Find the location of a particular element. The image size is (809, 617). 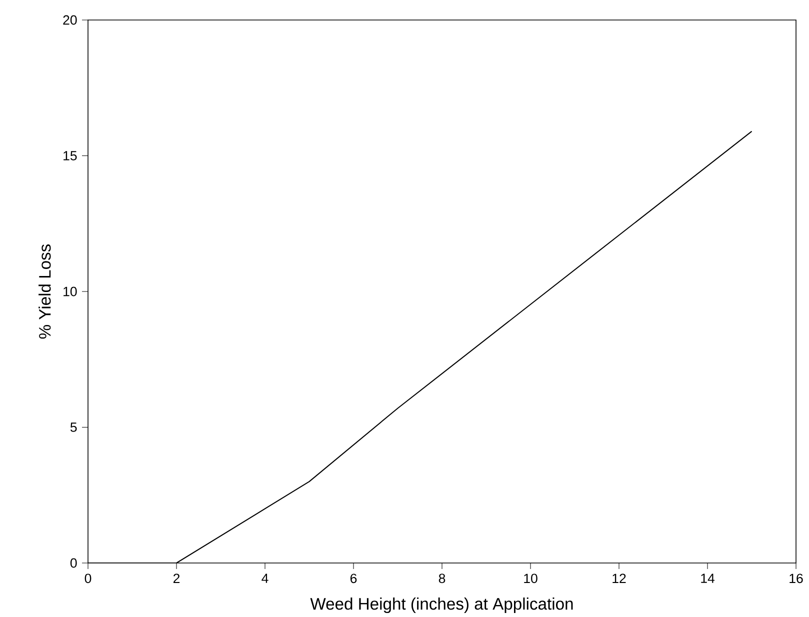

y-tick-label: 10 is located at coordinates (70, 291).